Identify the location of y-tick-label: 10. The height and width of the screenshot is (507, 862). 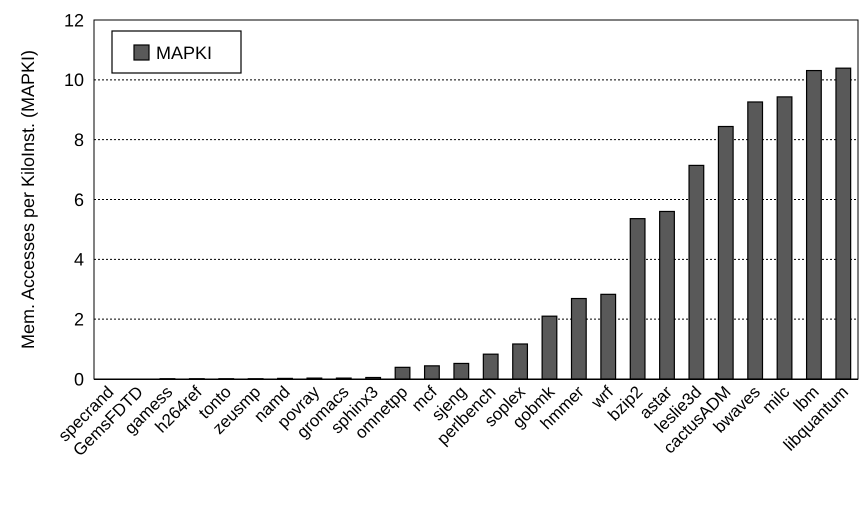
(74, 80).